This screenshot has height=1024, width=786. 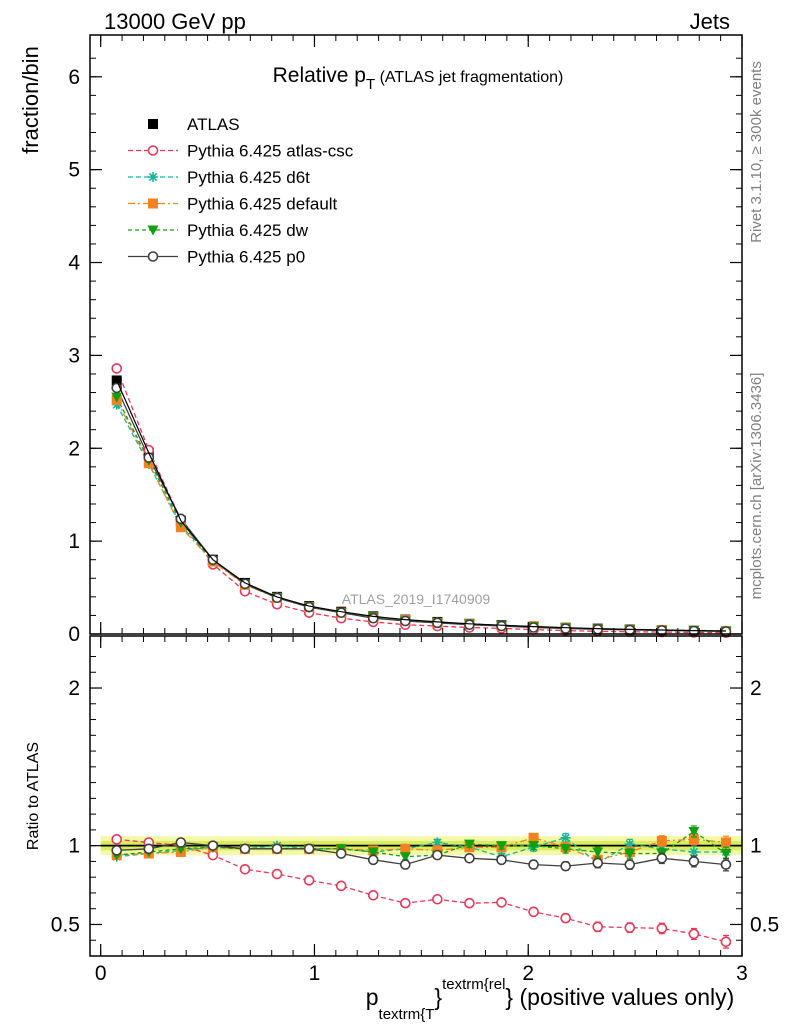 I want to click on point-dw, so click(x=117, y=397).